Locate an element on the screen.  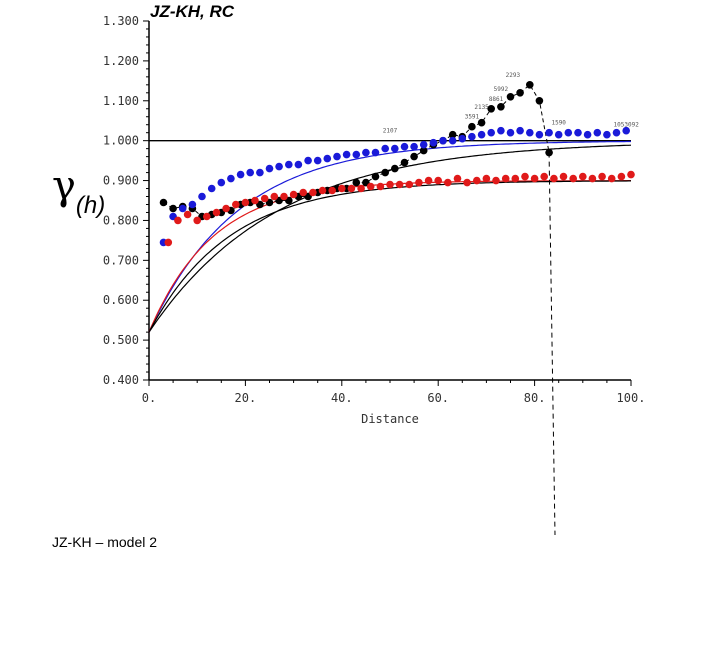
y-tick-label: 0.500 is located at coordinates (121, 340).